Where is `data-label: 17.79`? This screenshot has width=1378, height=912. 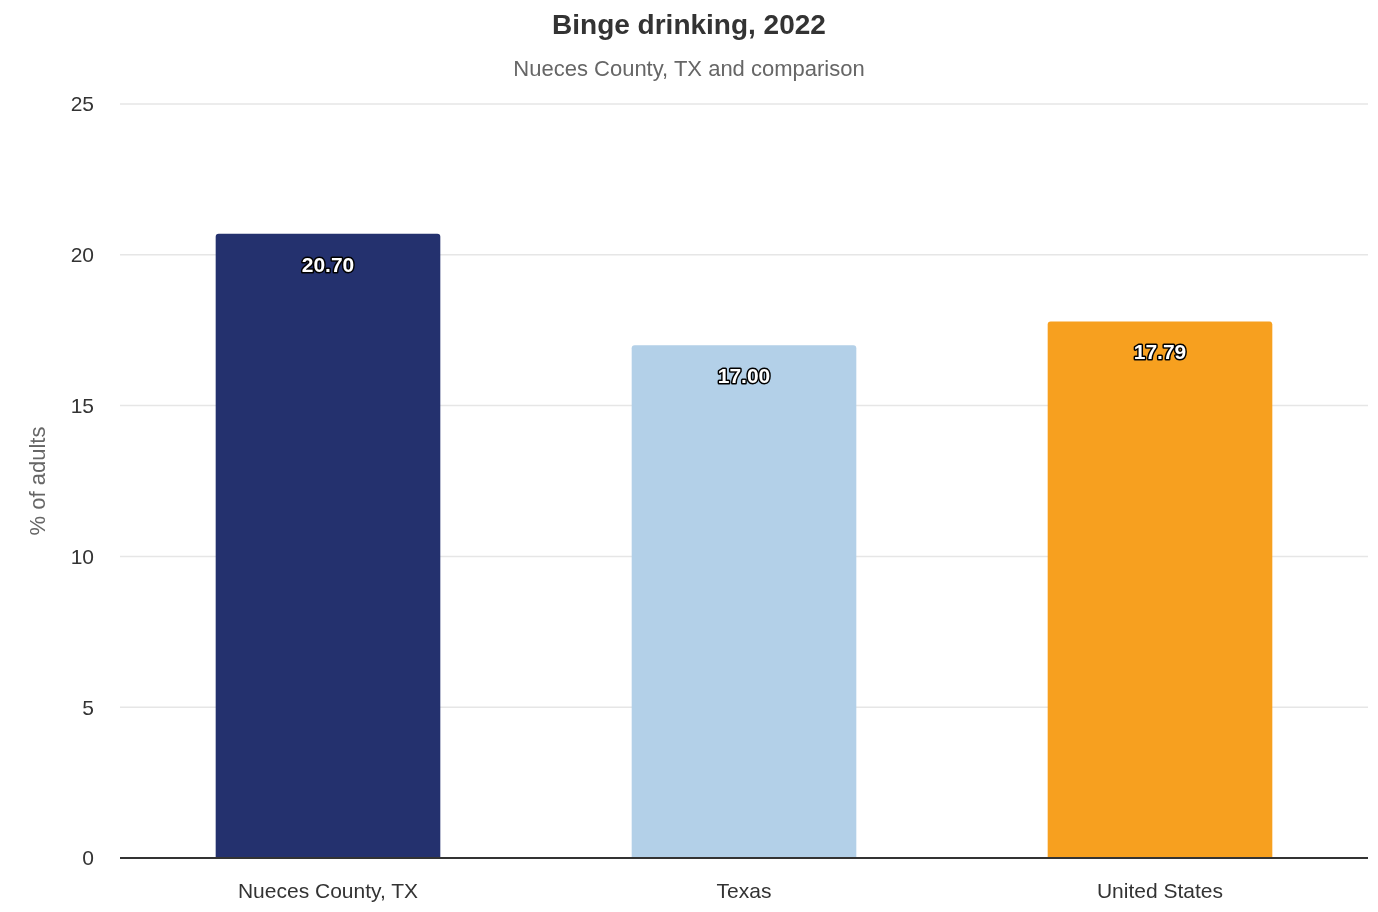 data-label: 17.79 is located at coordinates (1160, 352).